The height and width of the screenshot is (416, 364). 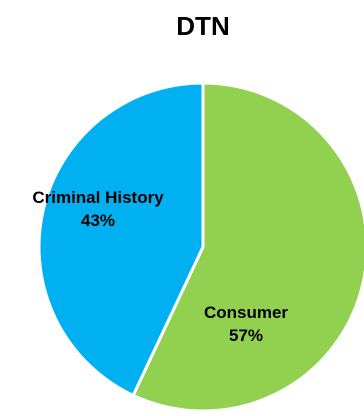 What do you see at coordinates (98, 197) in the screenshot?
I see `slice-label-name: Criminal History` at bounding box center [98, 197].